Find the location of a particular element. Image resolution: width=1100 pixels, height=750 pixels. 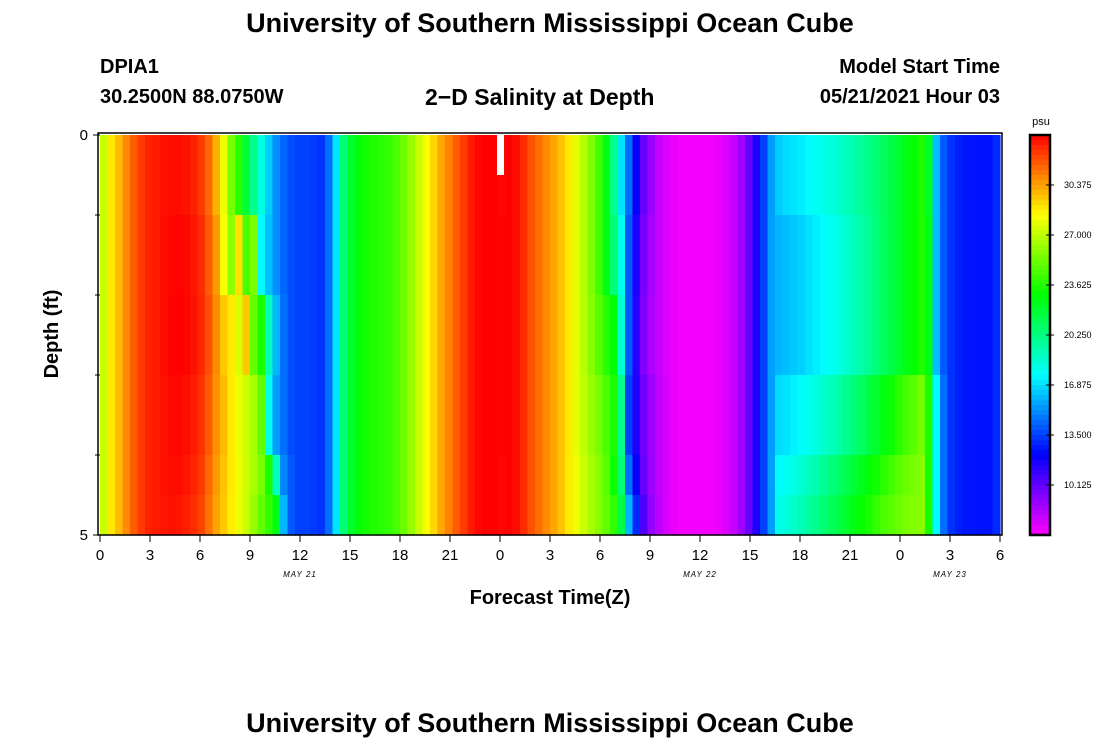

x-tick-label: 12 is located at coordinates (300, 555).